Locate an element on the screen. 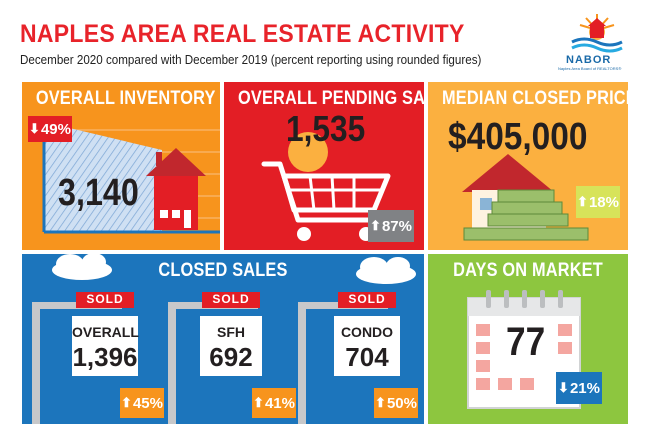  house-money-icon is located at coordinates (525, 197).